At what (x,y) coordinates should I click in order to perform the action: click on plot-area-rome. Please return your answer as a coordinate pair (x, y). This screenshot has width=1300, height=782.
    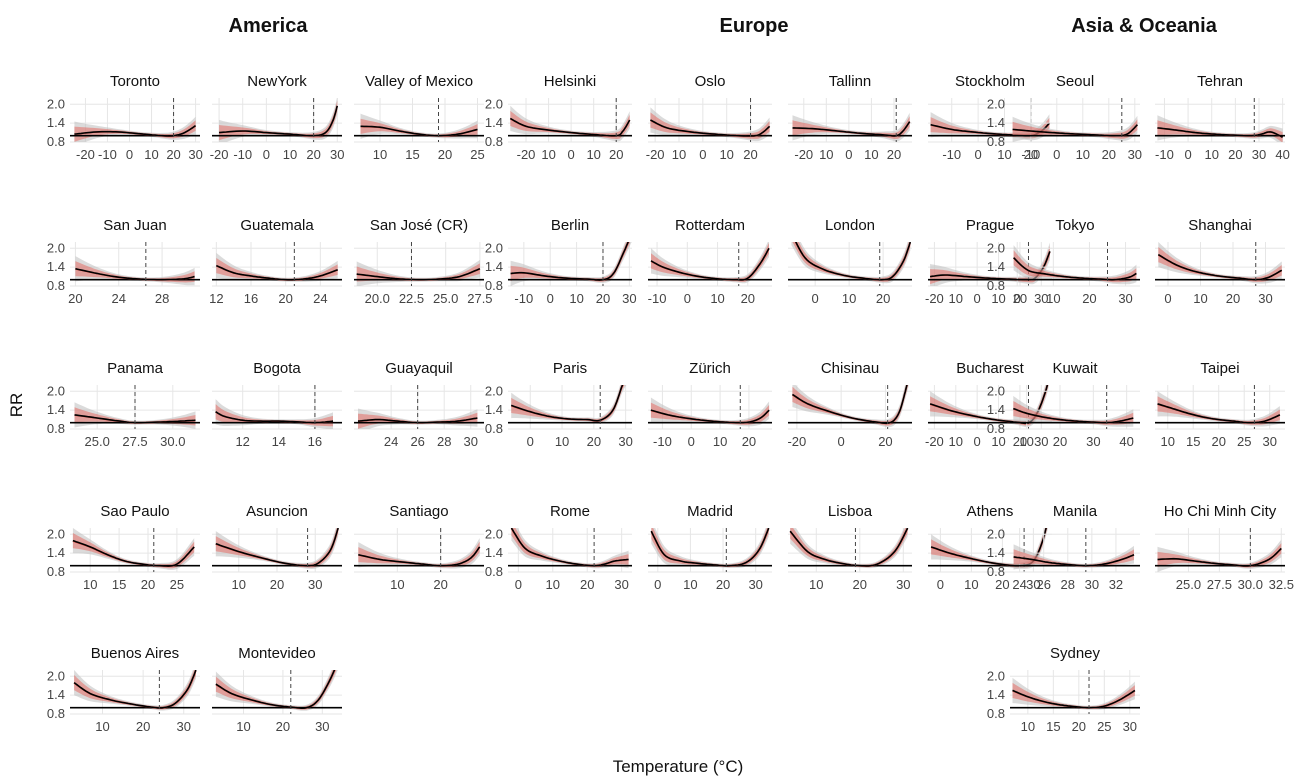
    Looking at the image, I should click on (570, 548).